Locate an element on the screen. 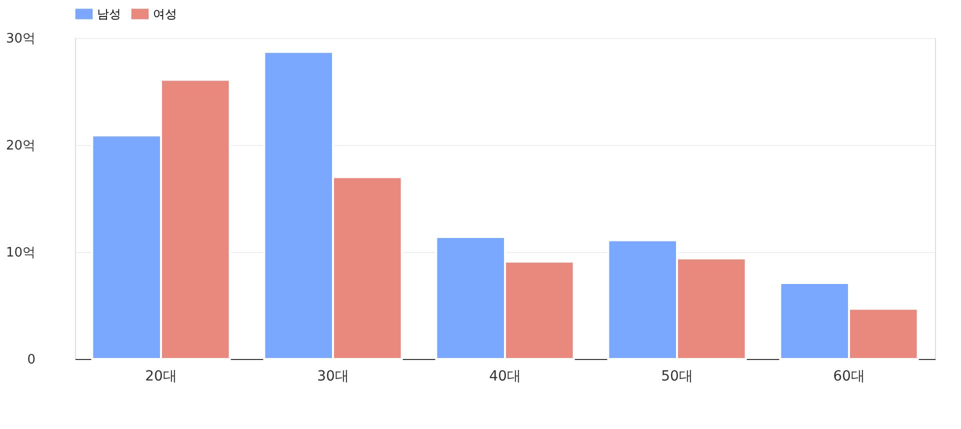 This screenshot has height=429, width=961. legend-label: 여성 is located at coordinates (165, 14).